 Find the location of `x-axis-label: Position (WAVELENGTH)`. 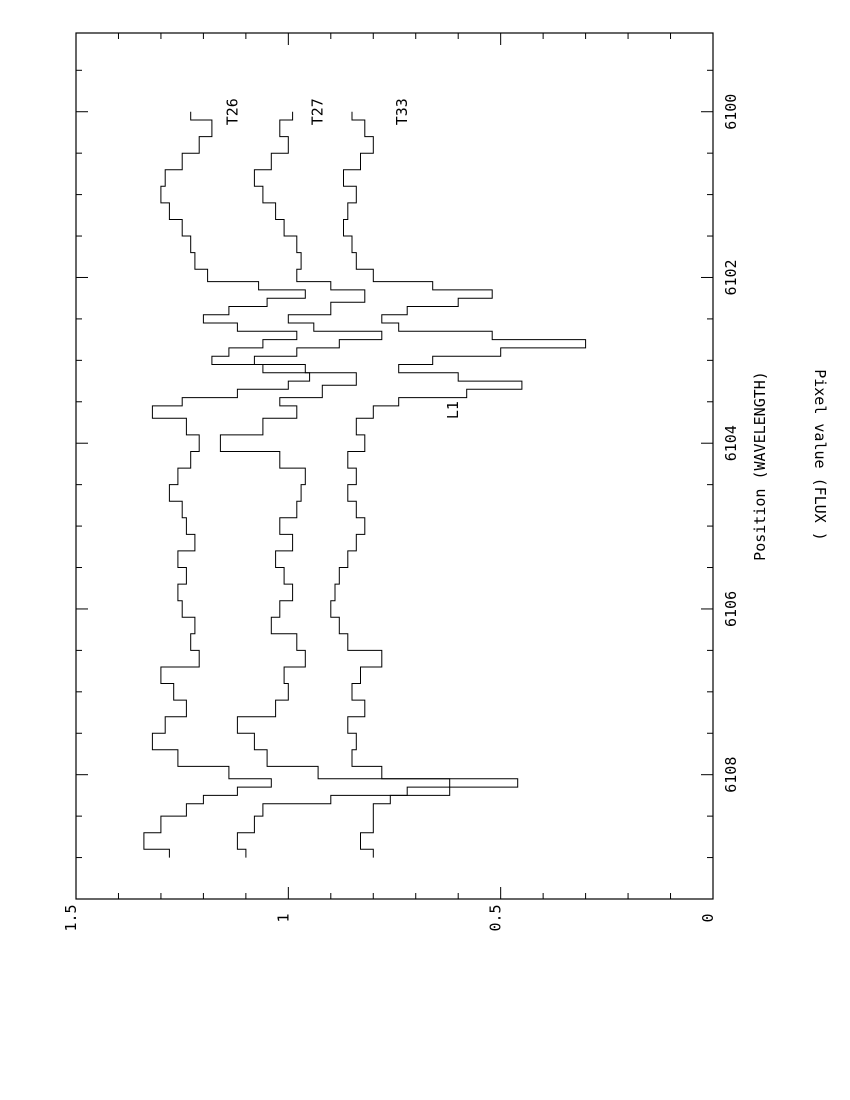

x-axis-label: Position (WAVELENGTH) is located at coordinates (760, 466).